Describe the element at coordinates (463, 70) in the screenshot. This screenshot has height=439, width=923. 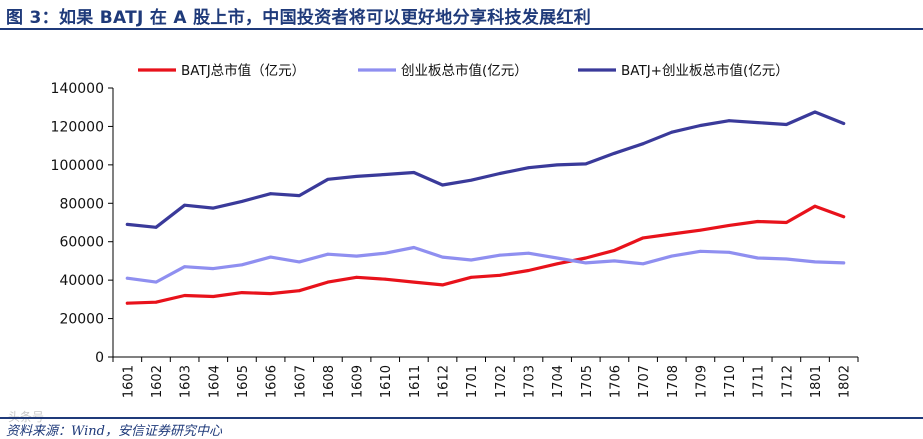
I see `legend: BATJ总市值（亿元） 创业板总市值(亿元） BATJ+创业板总市值(亿元）` at that location.